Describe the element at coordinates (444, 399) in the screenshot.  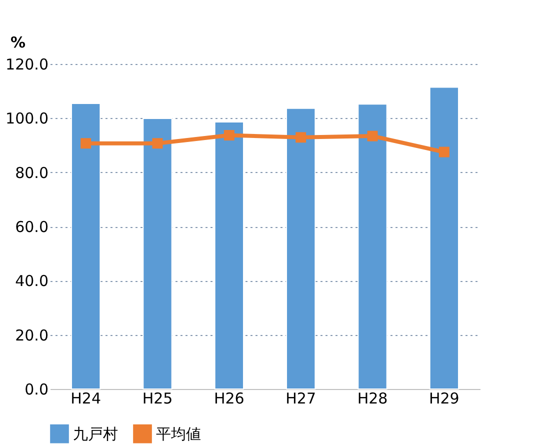
I see `x-tick-label: H29` at that location.